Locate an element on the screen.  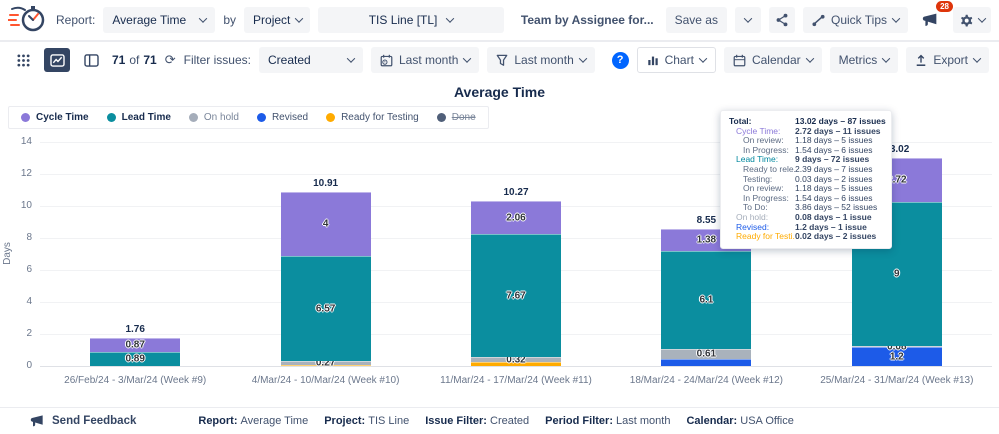
x-axis-category-label: 26/Feb/24 - 3/Mar/24 (Week #9) is located at coordinates (135, 380).